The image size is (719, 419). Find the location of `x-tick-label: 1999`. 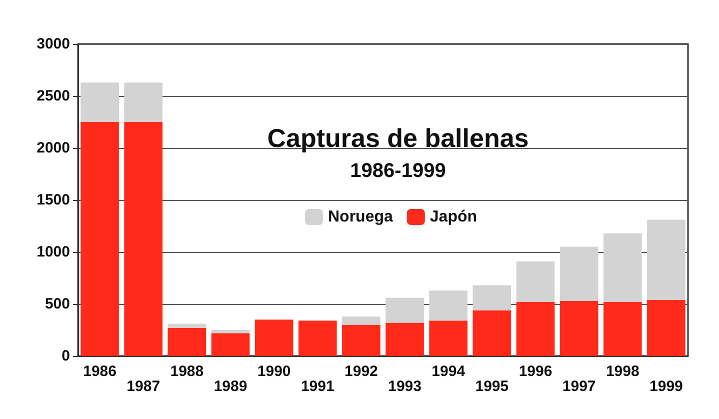

x-tick-label: 1999 is located at coordinates (666, 386).